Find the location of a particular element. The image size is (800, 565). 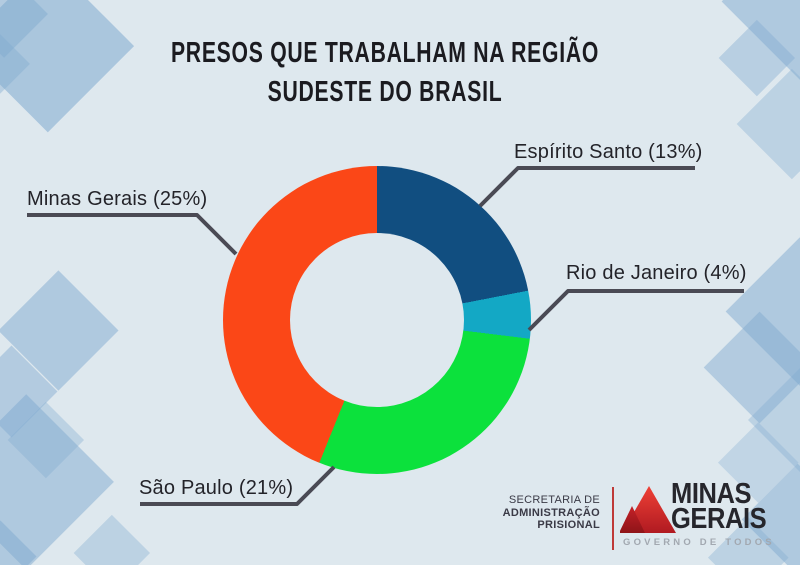

leader-line-espirito-santo is located at coordinates (586, 187).